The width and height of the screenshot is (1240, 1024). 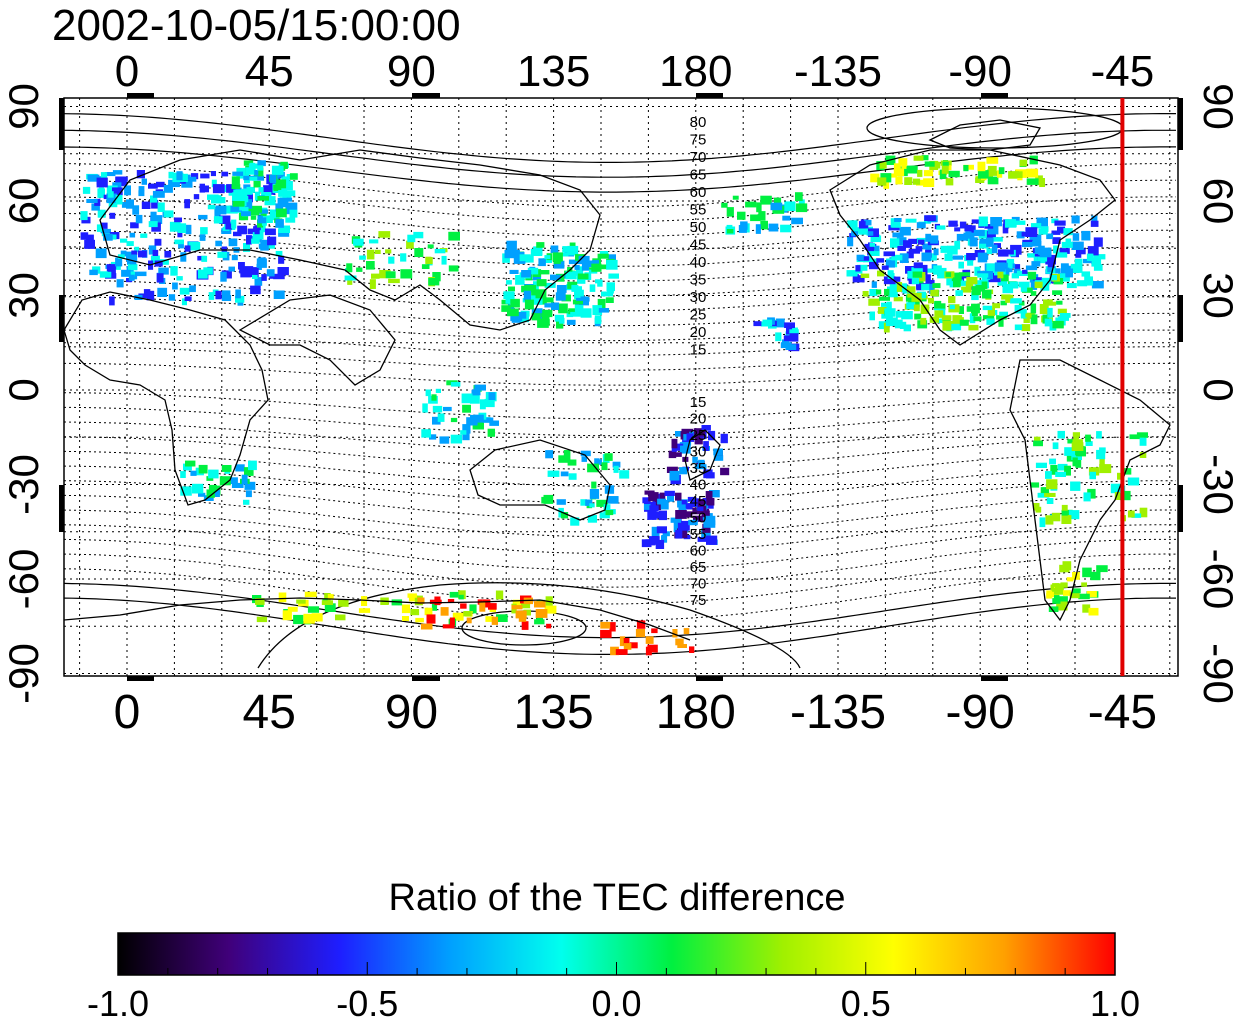 What do you see at coordinates (23, 484) in the screenshot?
I see `left-lat-label: -30` at bounding box center [23, 484].